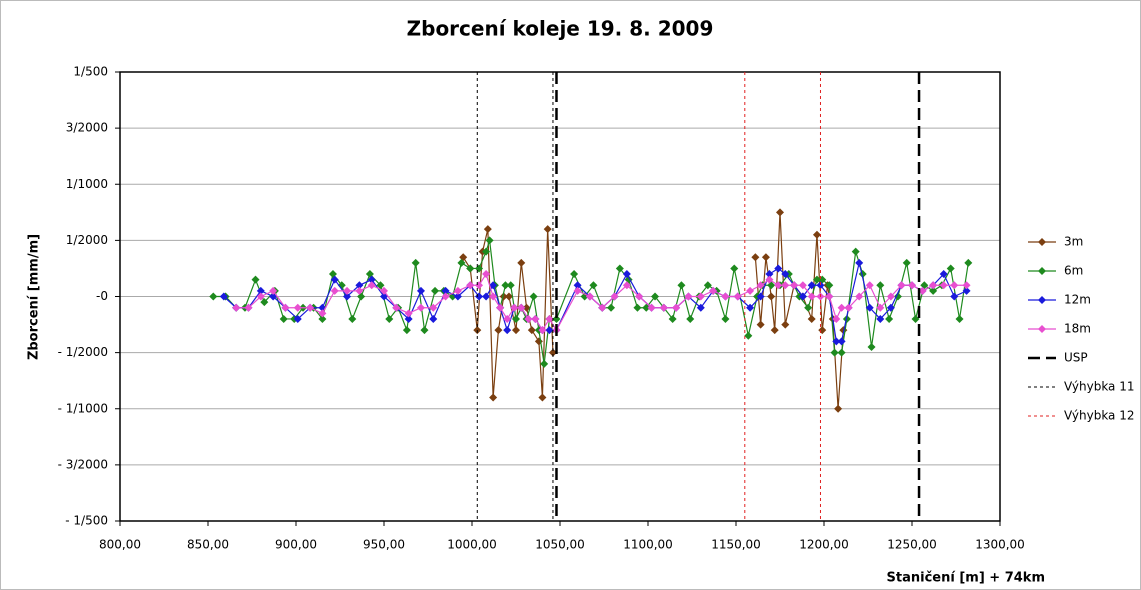 This screenshot has height=590, width=1141. What do you see at coordinates (90, 72) in the screenshot?
I see `y-tick-label: 1/500` at bounding box center [90, 72].